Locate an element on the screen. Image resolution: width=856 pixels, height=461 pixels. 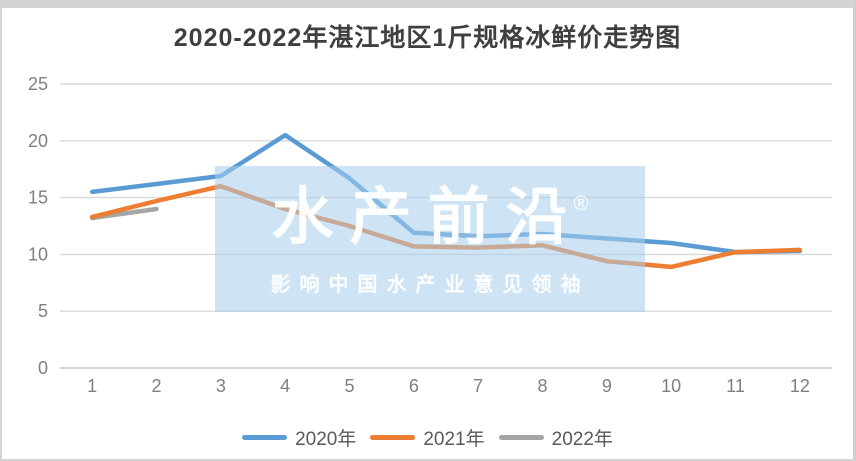
chart-legend: 2020年 2021年 2022年 is located at coordinates (427, 437).